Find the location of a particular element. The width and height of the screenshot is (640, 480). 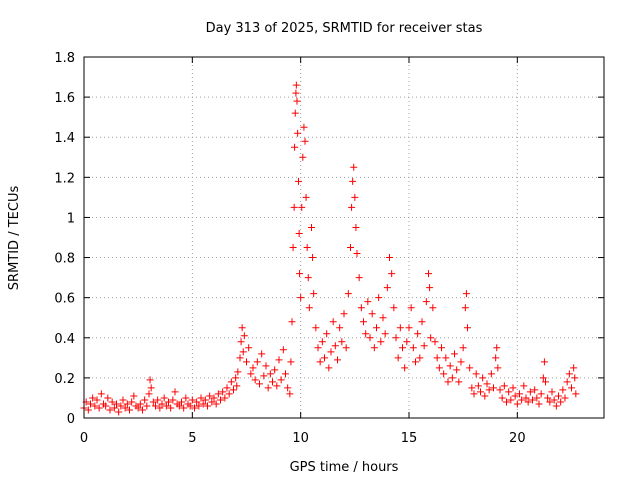

y-tick-label: 1.6 is located at coordinates (64, 98).